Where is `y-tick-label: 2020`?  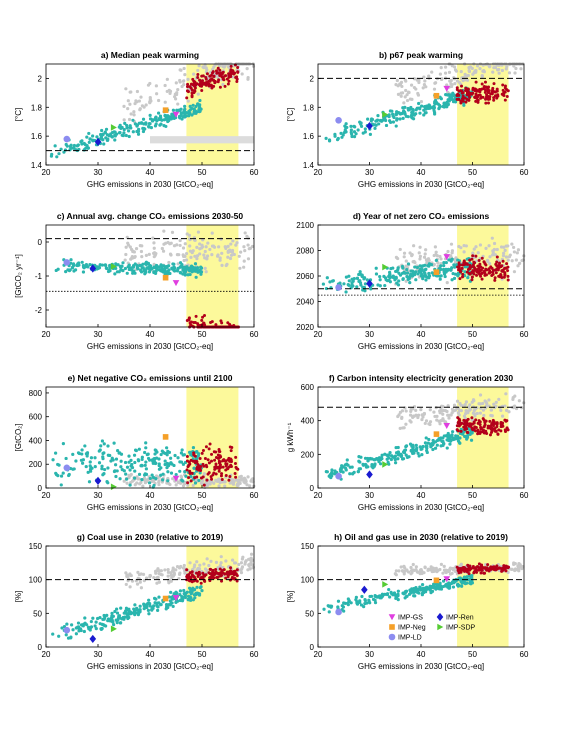 y-tick-label: 2020 is located at coordinates (305, 327).